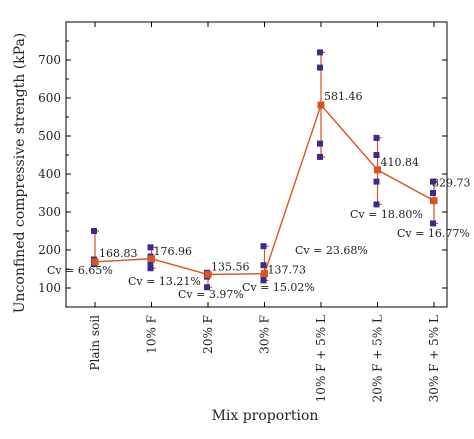 The width and height of the screenshot is (474, 439). I want to click on cv-annotation: Cv = 13.21%, so click(164, 281).